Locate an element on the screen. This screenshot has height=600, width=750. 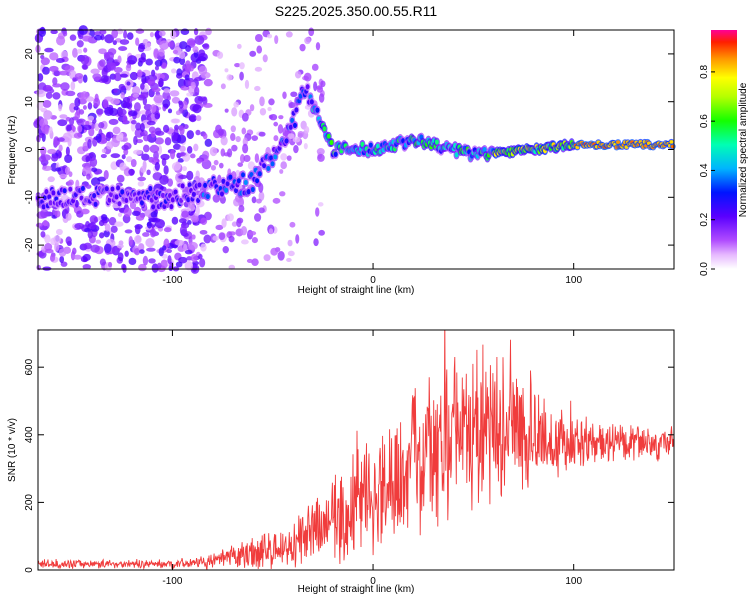
spec-ytick-label: 0 is located at coordinates (29, 149).